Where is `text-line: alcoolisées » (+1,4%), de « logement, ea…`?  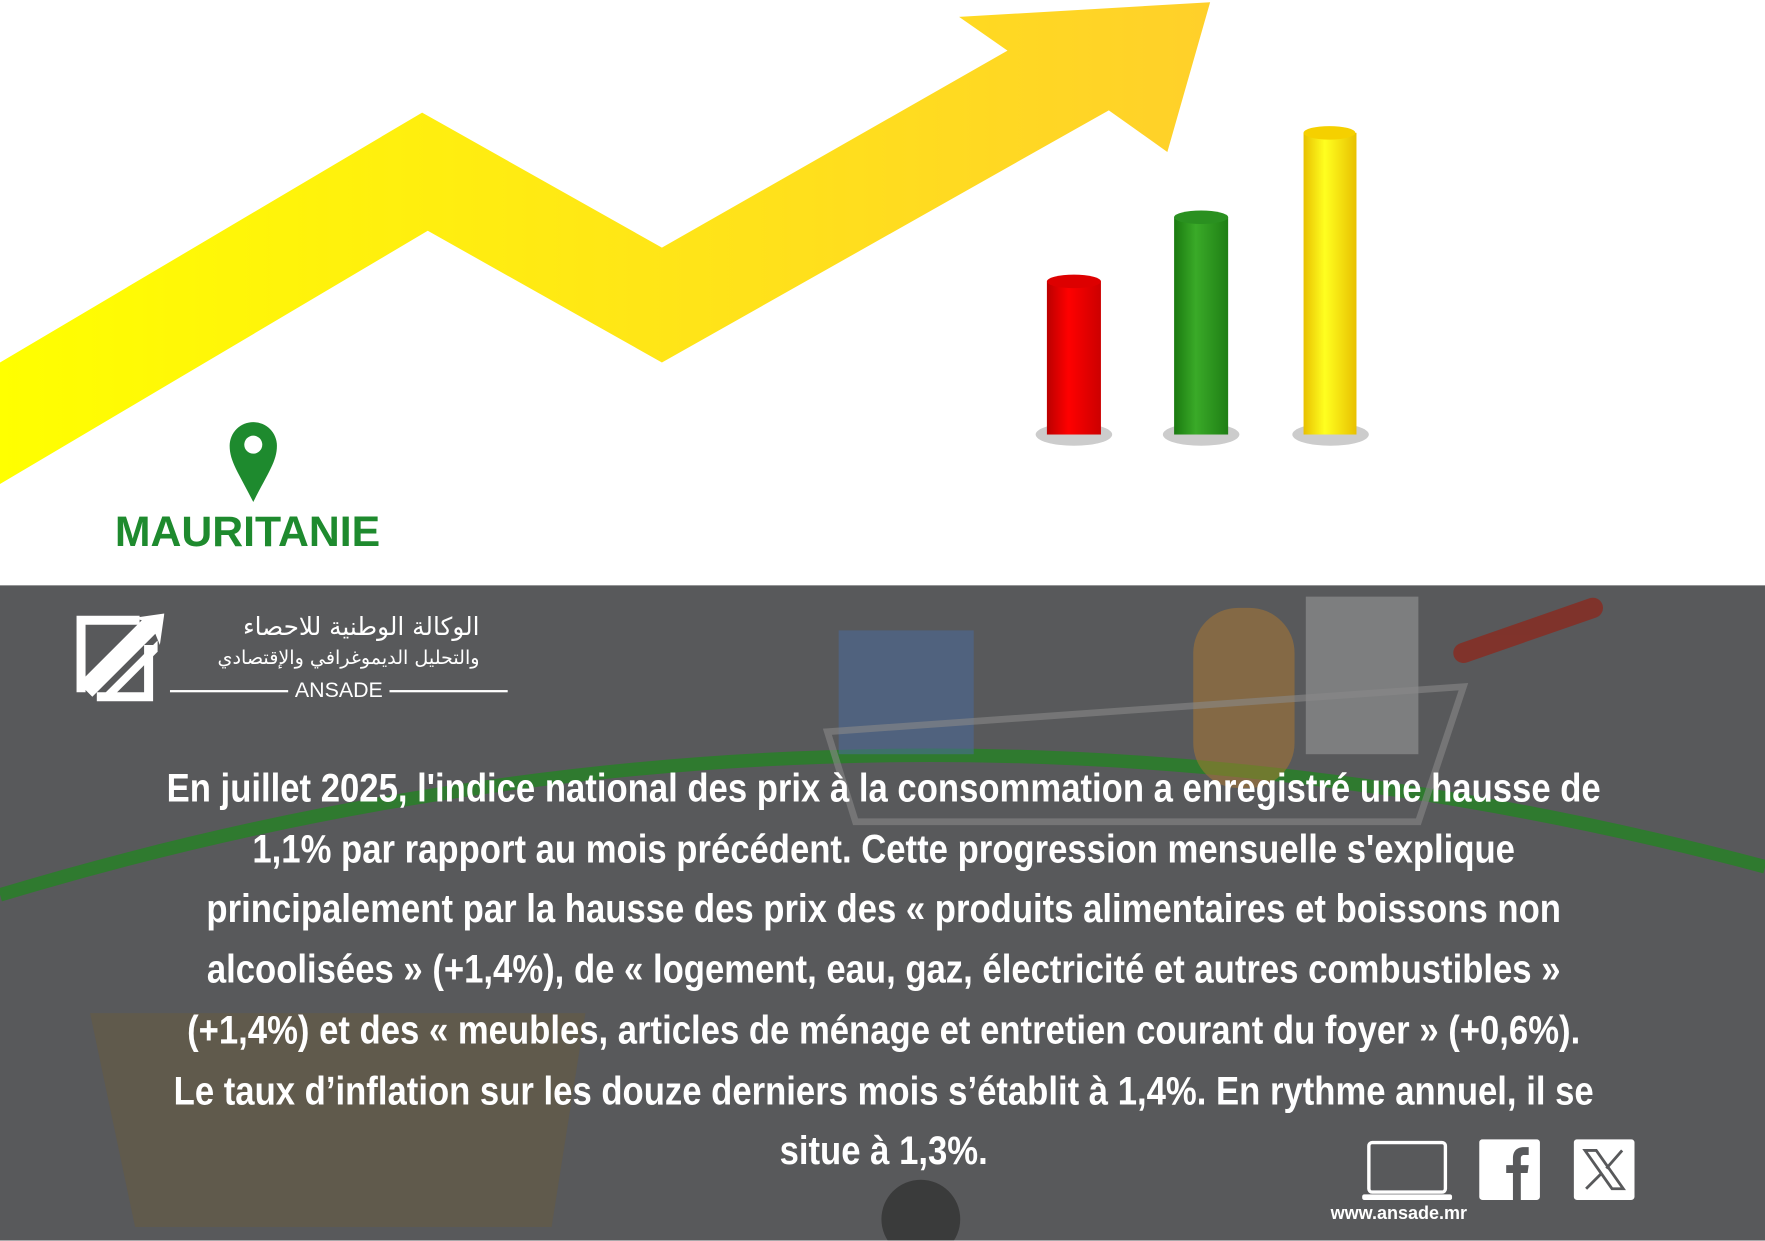 text-line: alcoolisées » (+1,4%), de « logement, ea… is located at coordinates (883, 969).